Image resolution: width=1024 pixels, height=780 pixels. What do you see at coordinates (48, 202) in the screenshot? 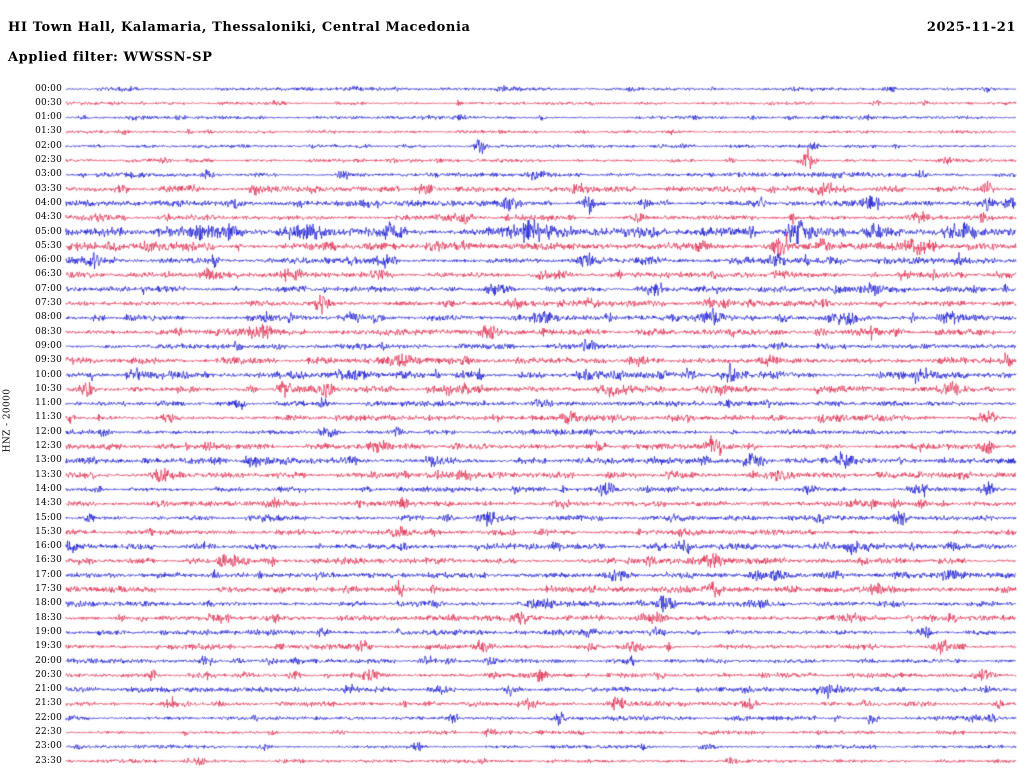
I see `trace-time-label: 04:00` at bounding box center [48, 202].